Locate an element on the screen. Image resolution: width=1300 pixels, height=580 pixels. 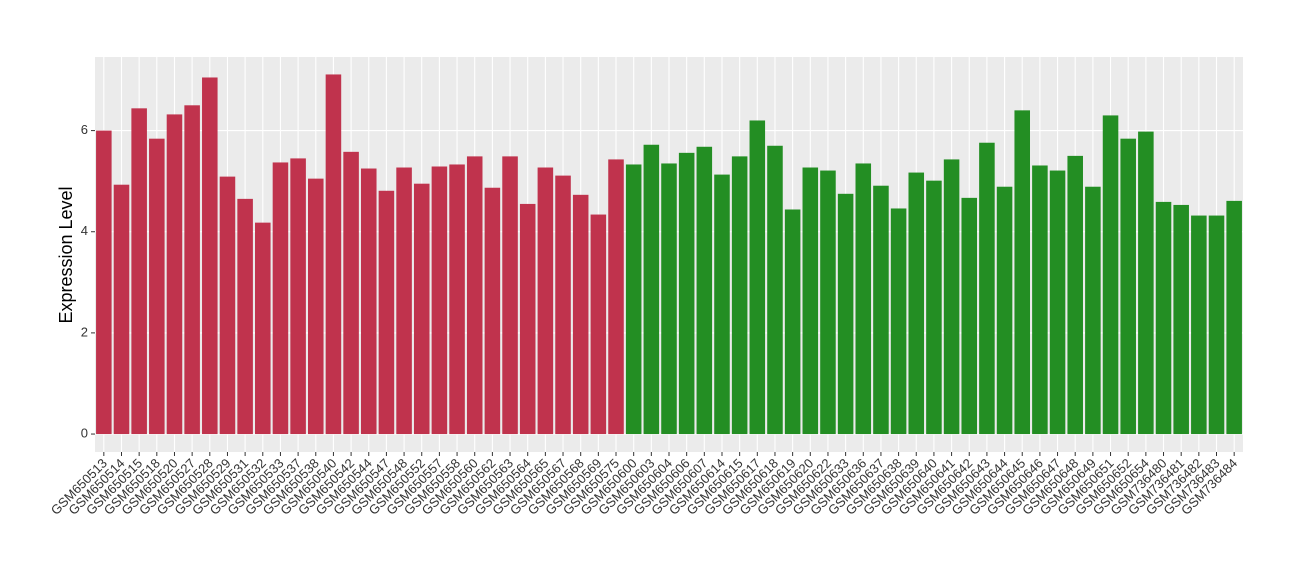
y-tick-label: 2 is located at coordinates (84, 331).